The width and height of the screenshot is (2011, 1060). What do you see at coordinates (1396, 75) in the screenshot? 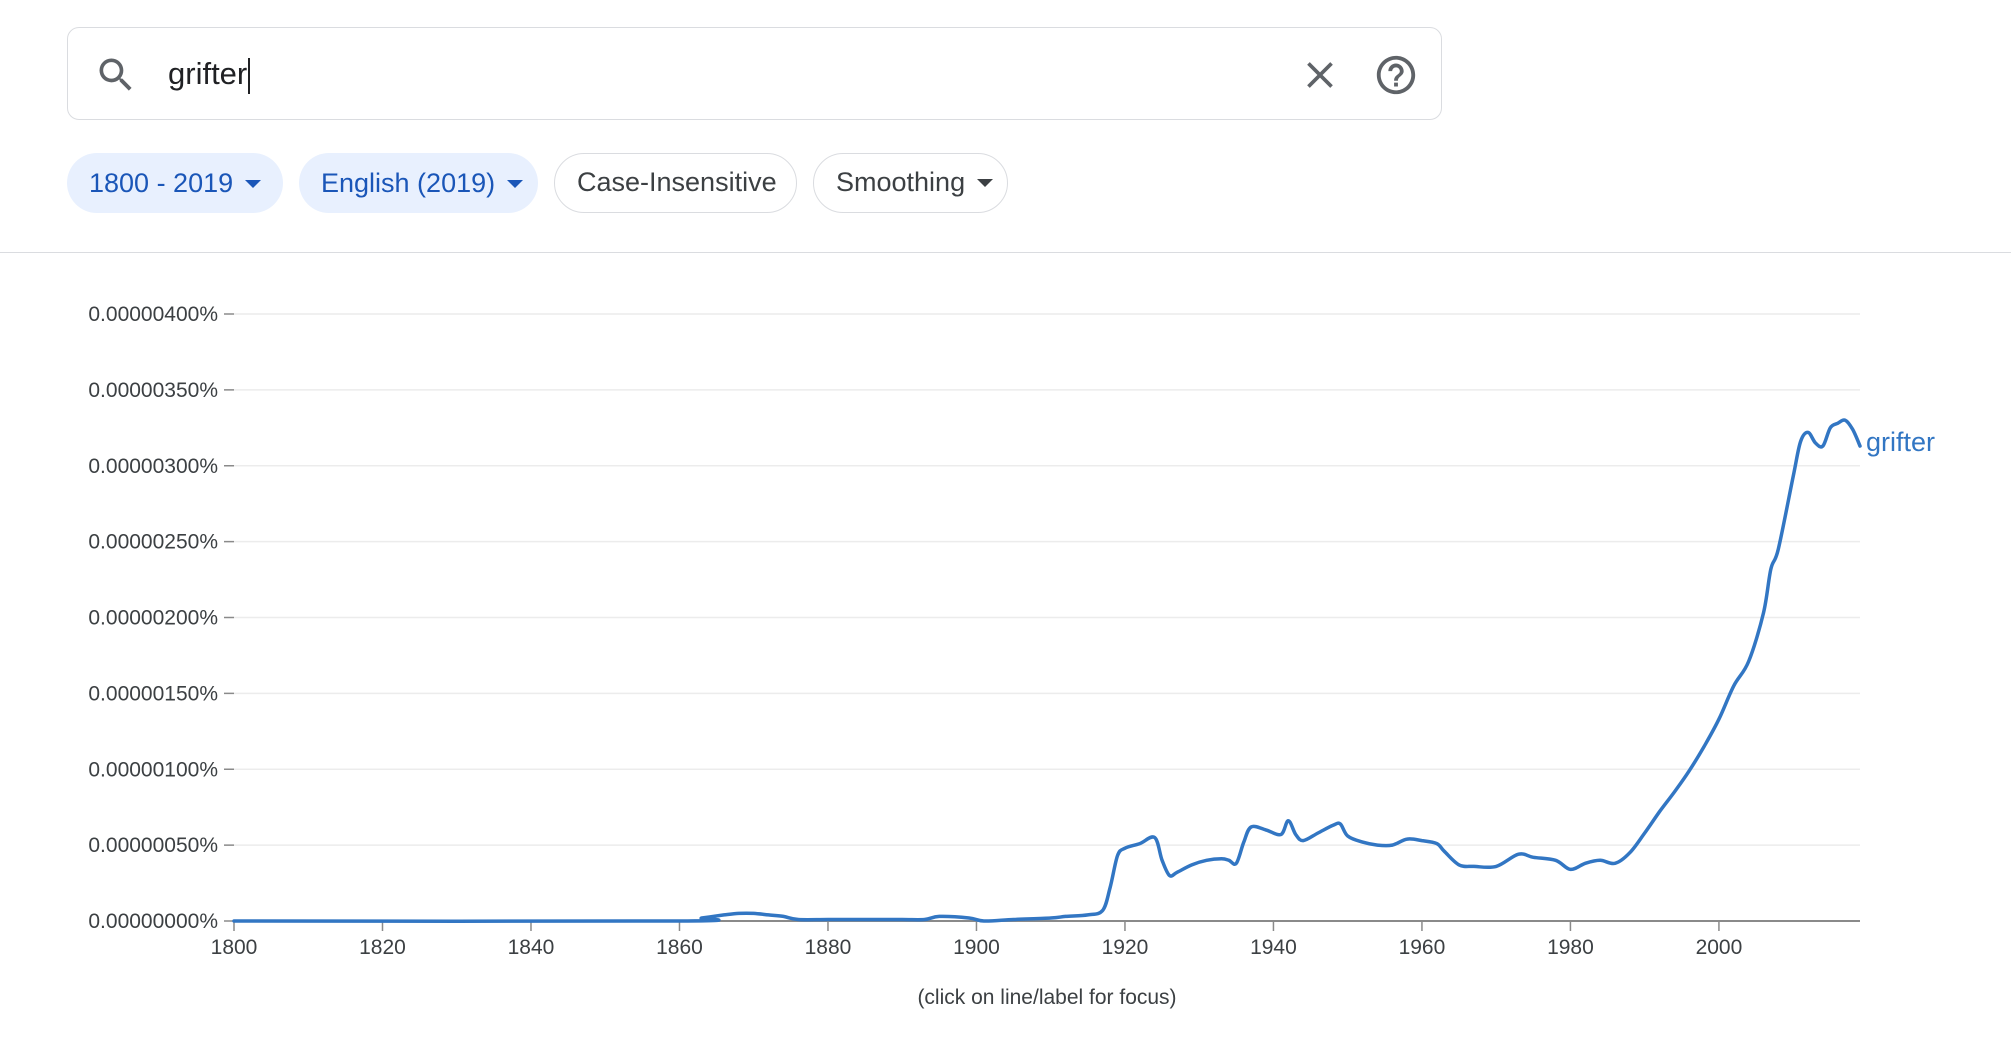
I see `help-icon` at bounding box center [1396, 75].